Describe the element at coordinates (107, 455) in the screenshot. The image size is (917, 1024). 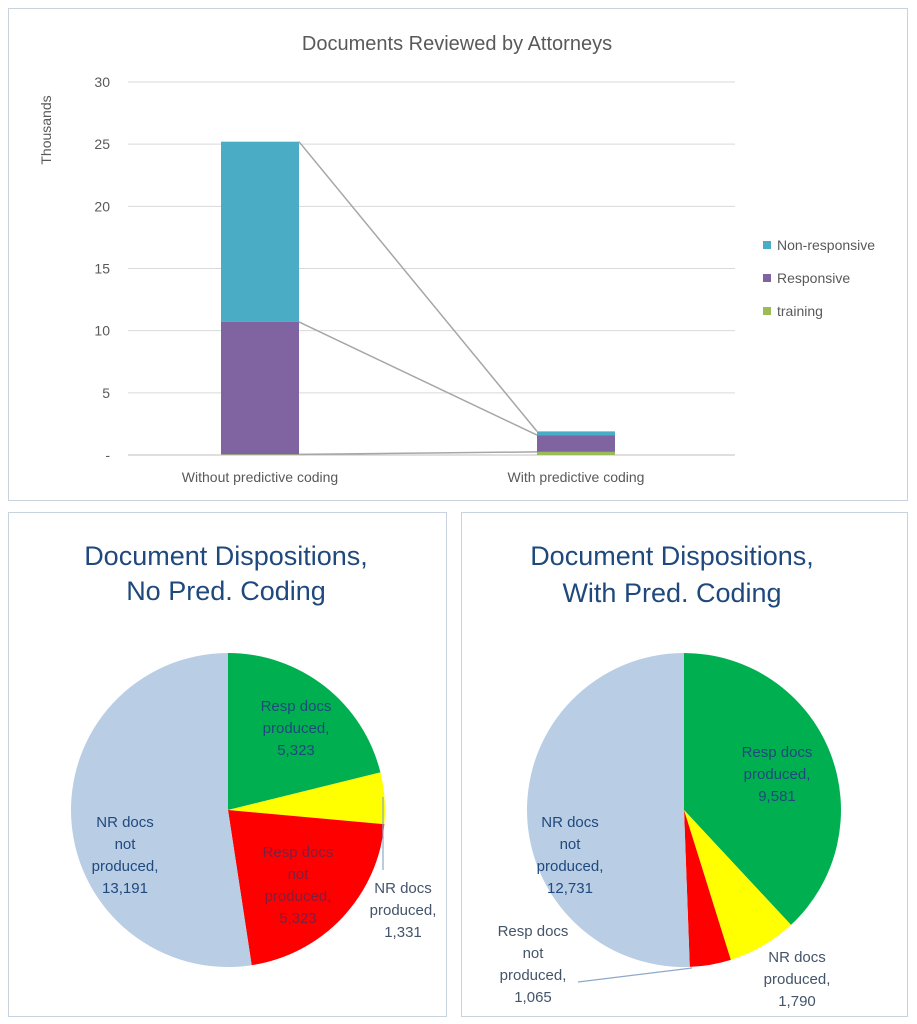
I see `y-tick-label: -` at that location.